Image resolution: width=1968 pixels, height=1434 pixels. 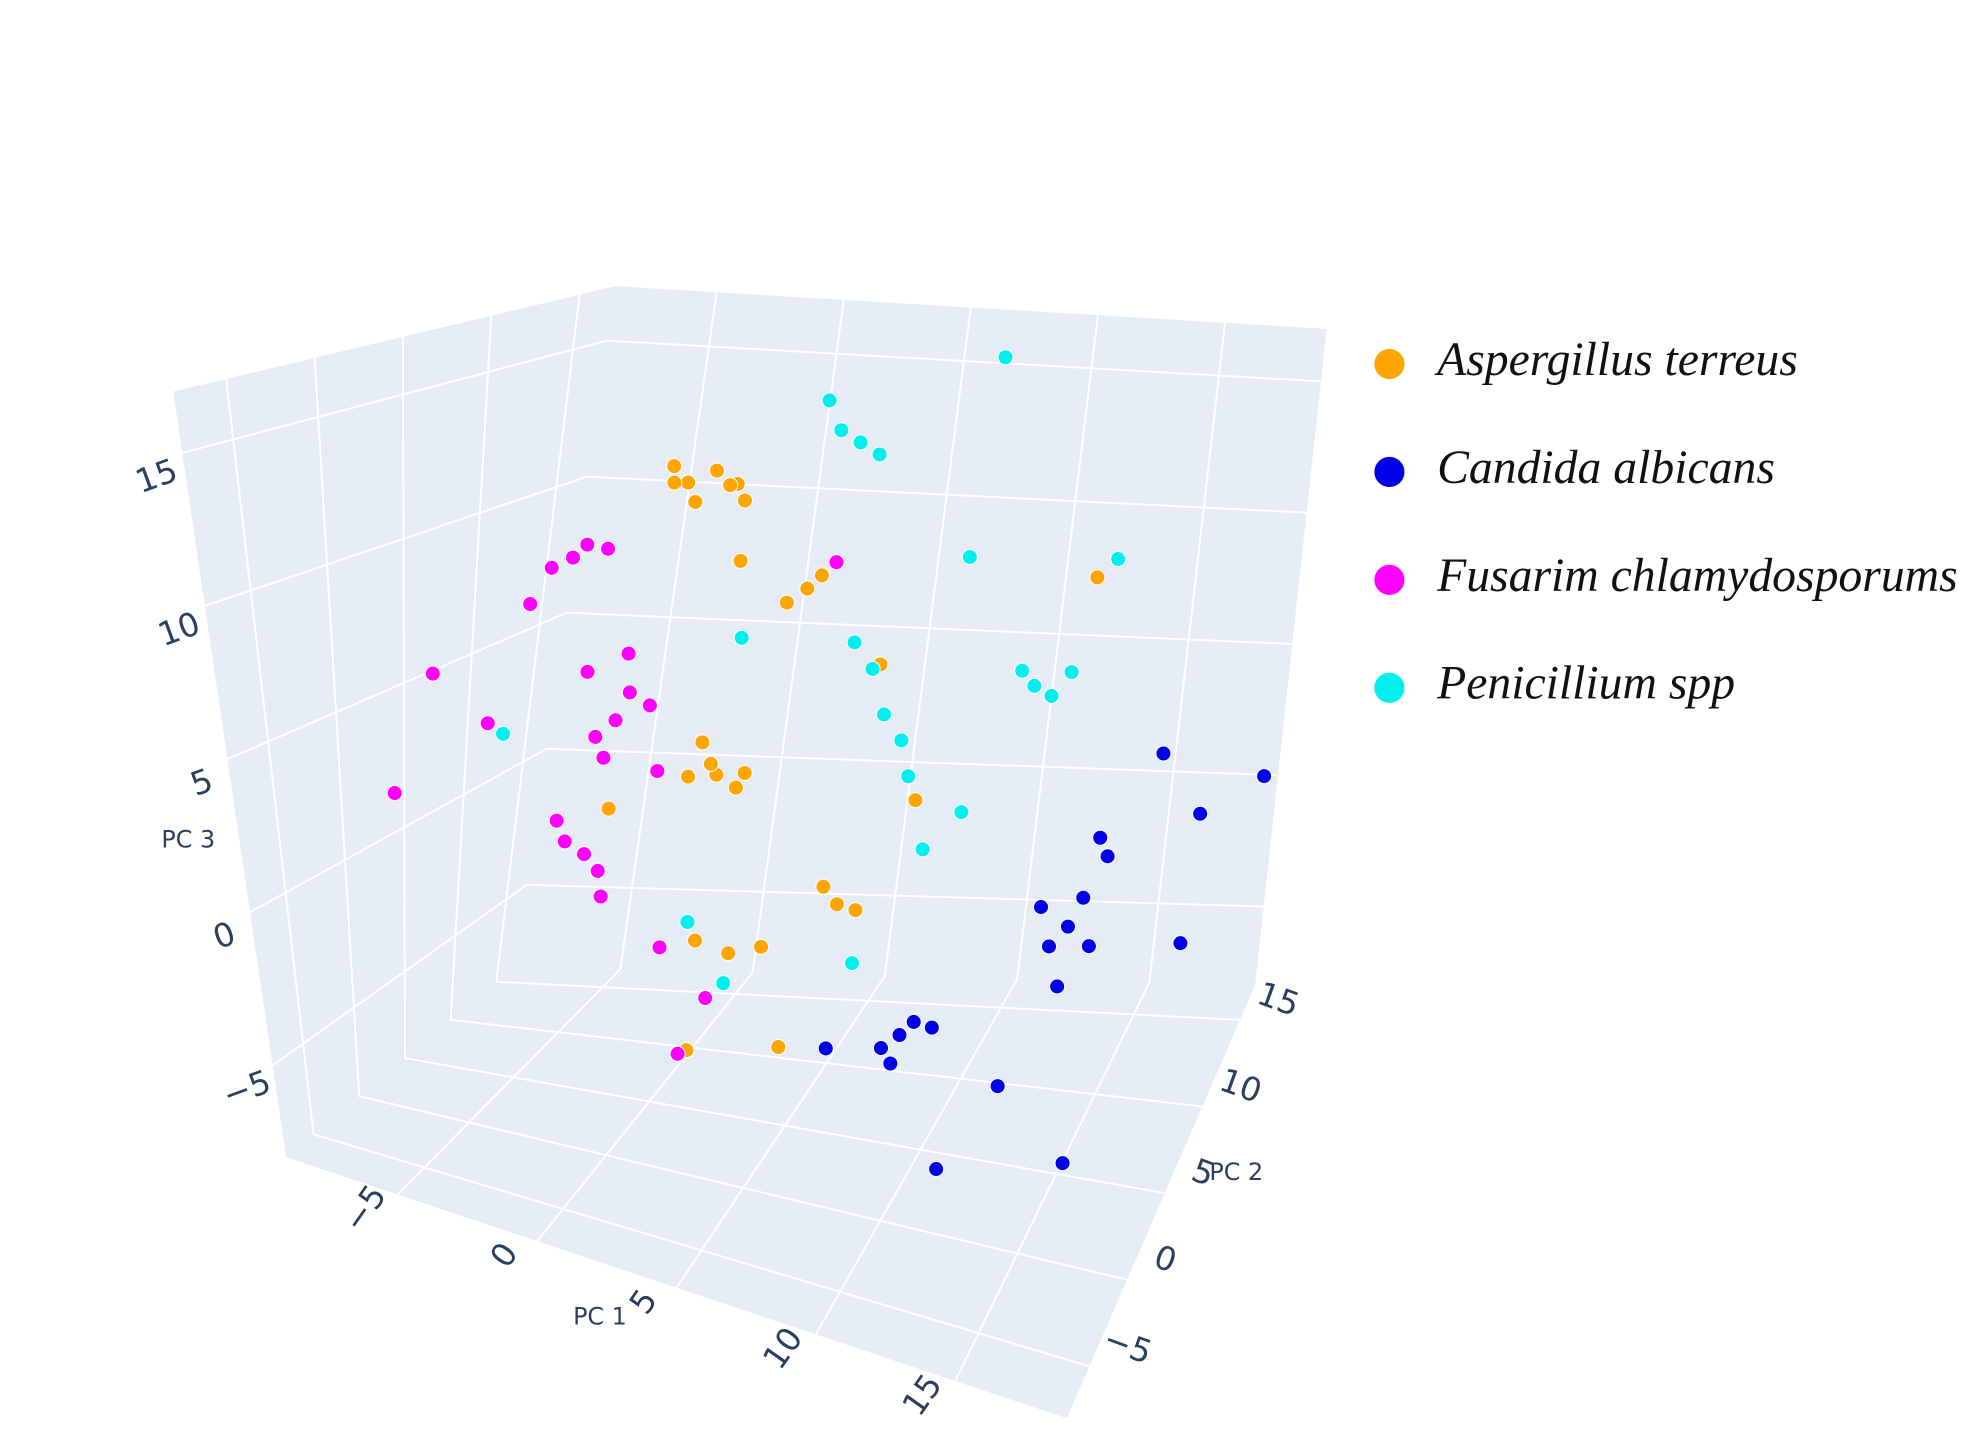 What do you see at coordinates (201, 782) in the screenshot?
I see `z-tick-label: 5` at bounding box center [201, 782].